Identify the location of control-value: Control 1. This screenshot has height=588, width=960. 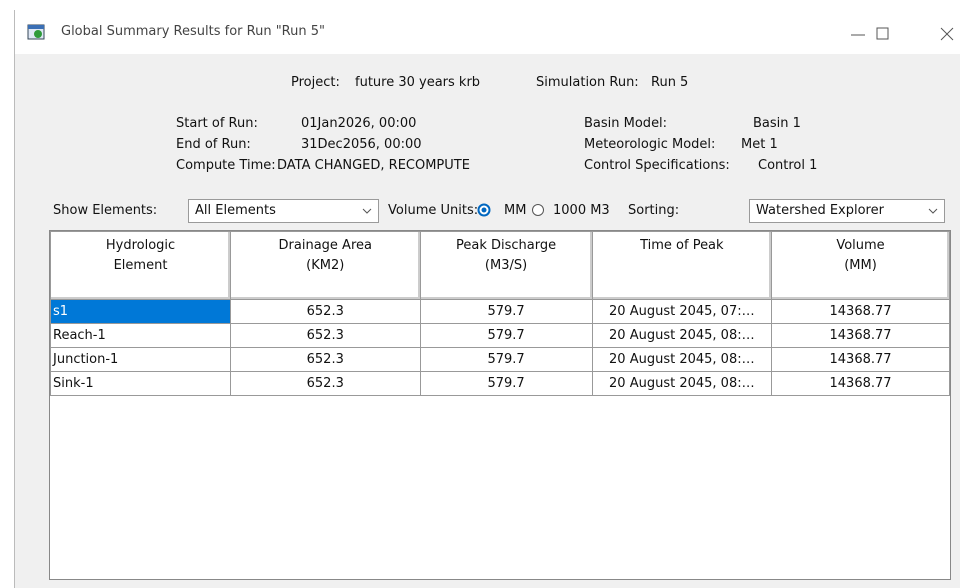
(788, 165).